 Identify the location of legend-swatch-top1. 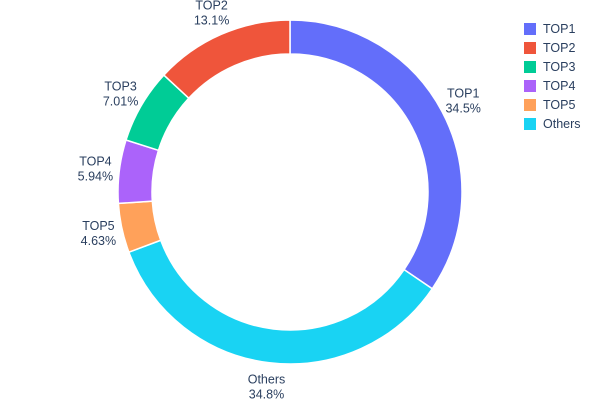
(530, 29).